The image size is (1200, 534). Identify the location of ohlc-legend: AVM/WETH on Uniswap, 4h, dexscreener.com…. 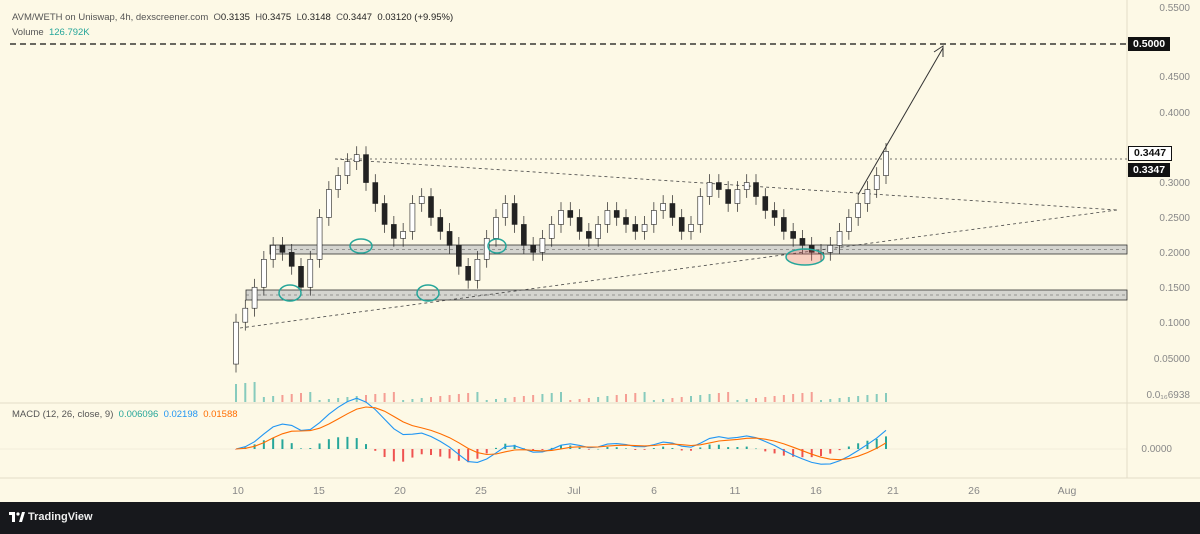
(232, 17).